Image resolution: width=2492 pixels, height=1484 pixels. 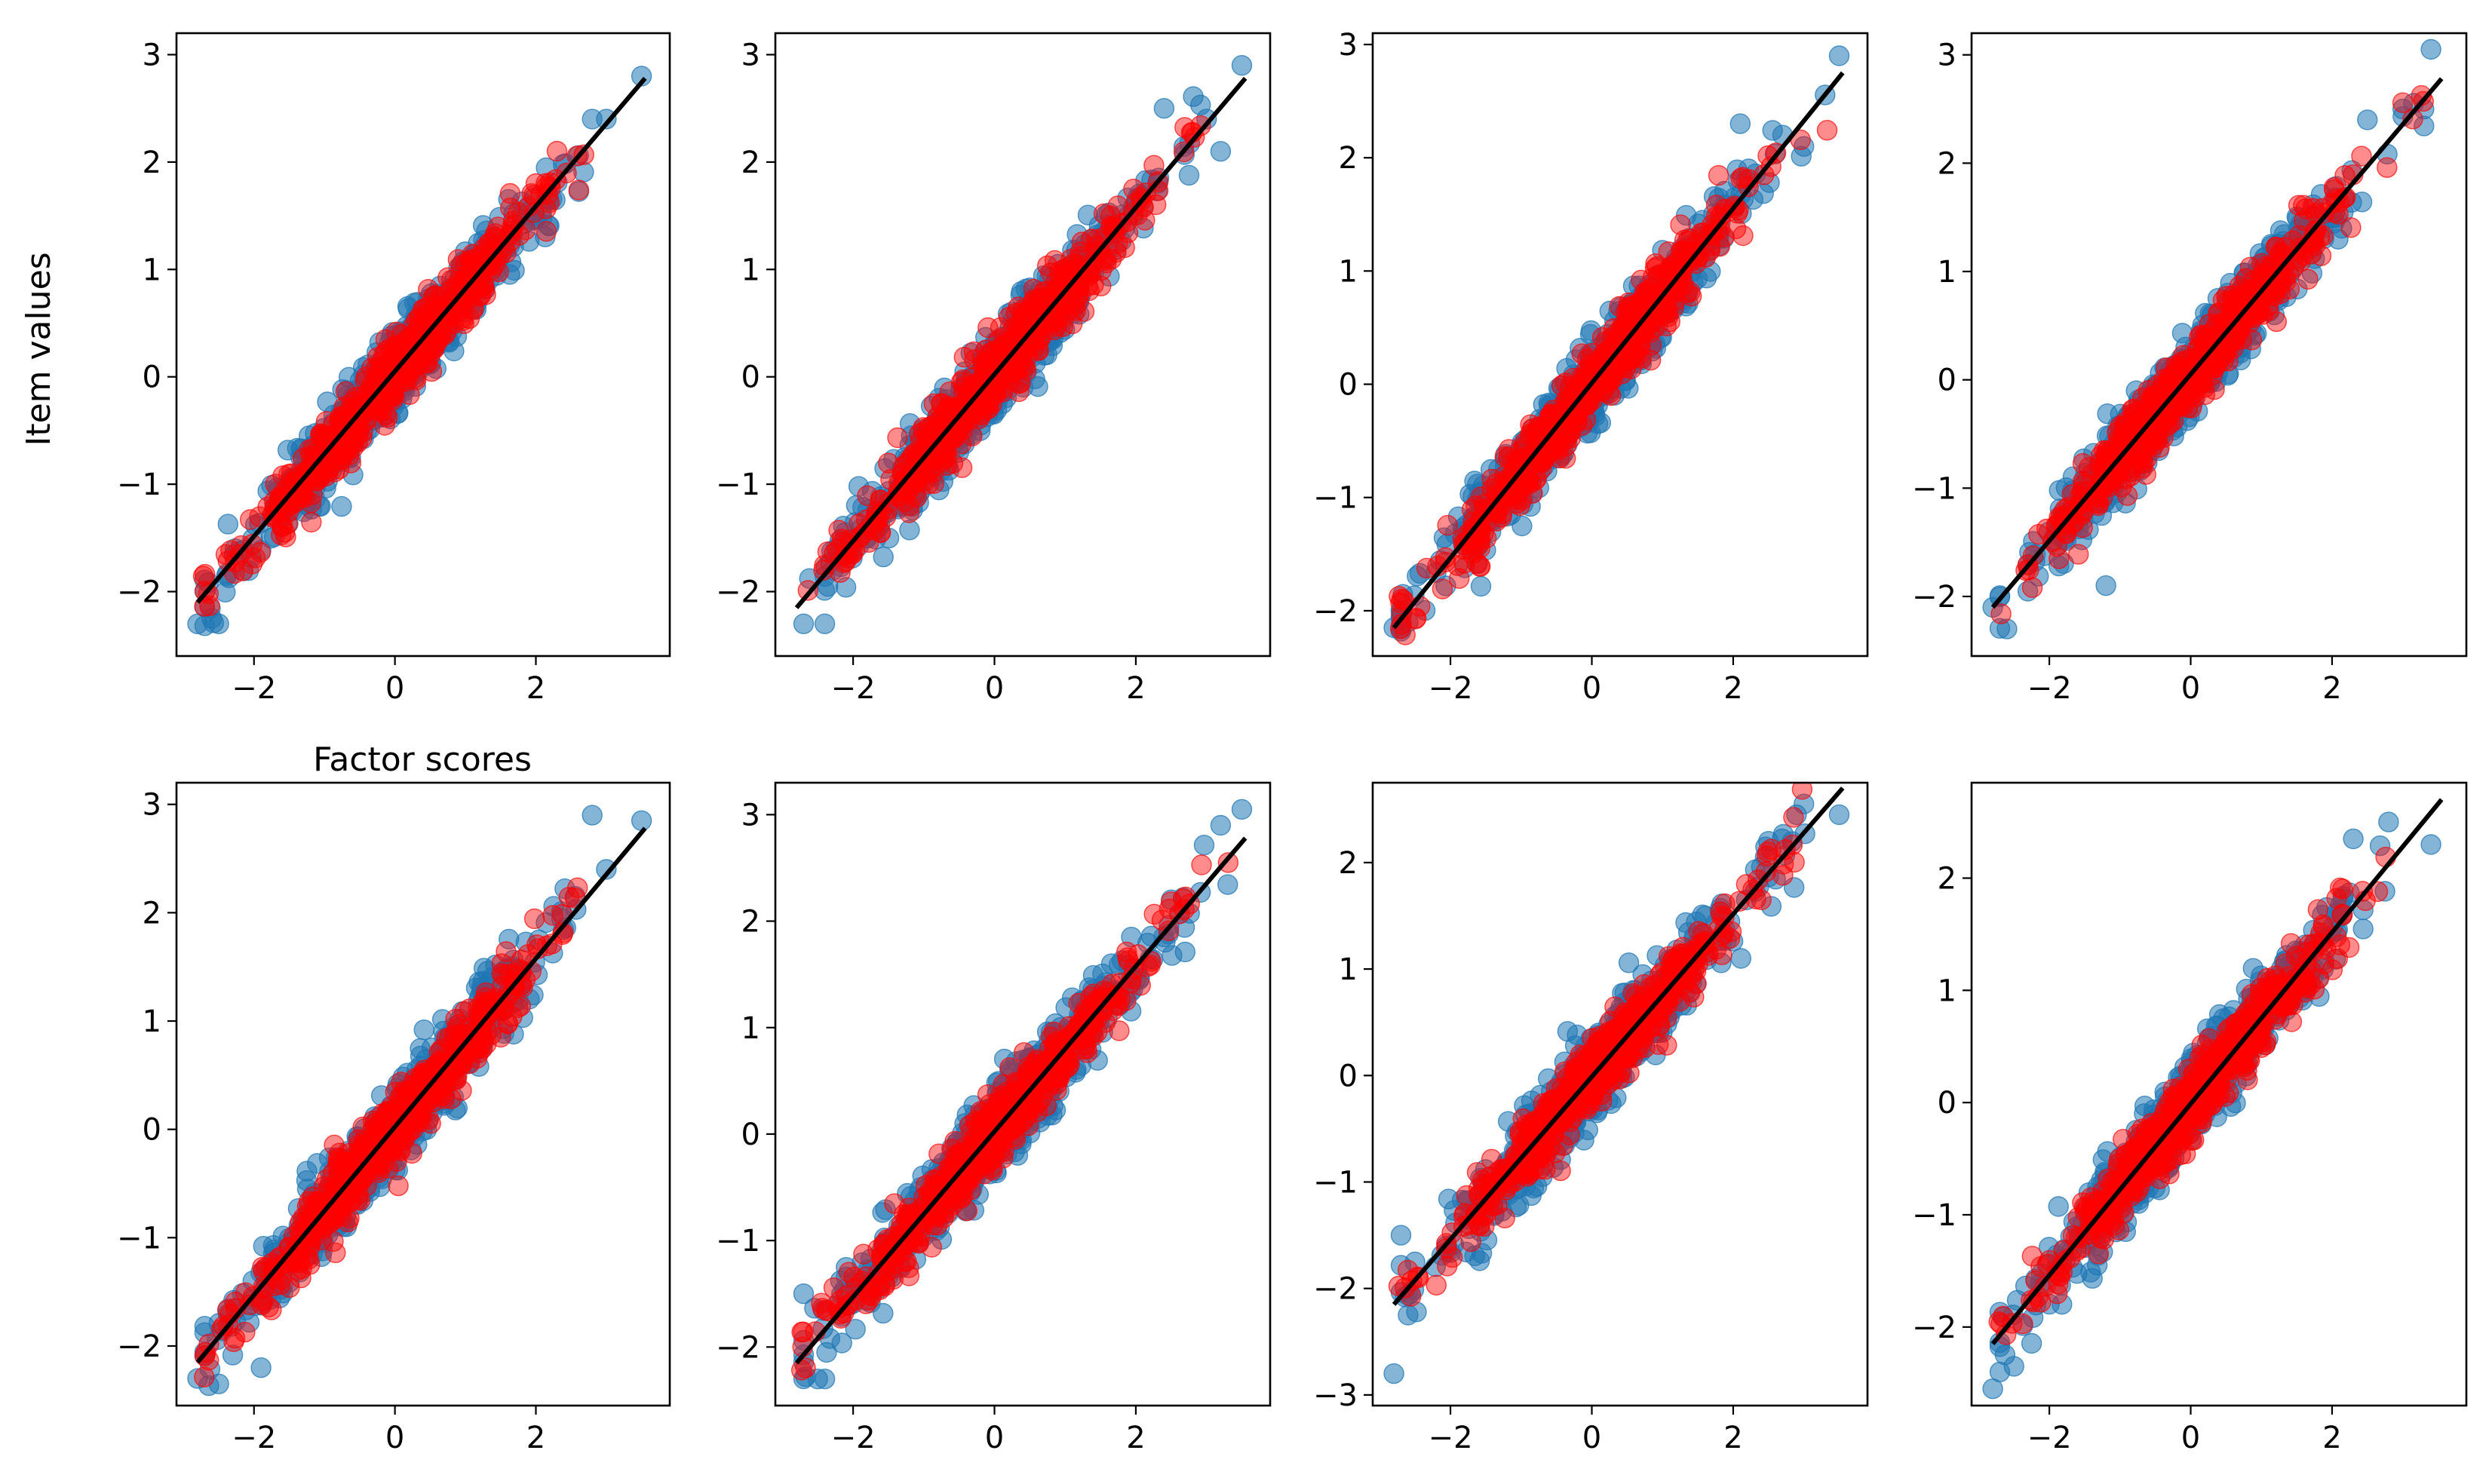 I want to click on x-tick-label: 2, so click(x=1732, y=688).